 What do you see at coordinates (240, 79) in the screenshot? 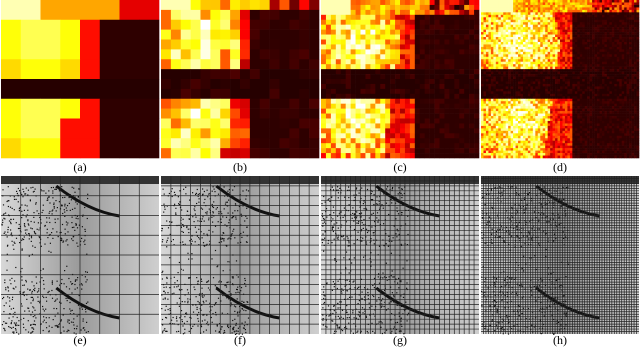
I see `heatmap-panel` at bounding box center [240, 79].